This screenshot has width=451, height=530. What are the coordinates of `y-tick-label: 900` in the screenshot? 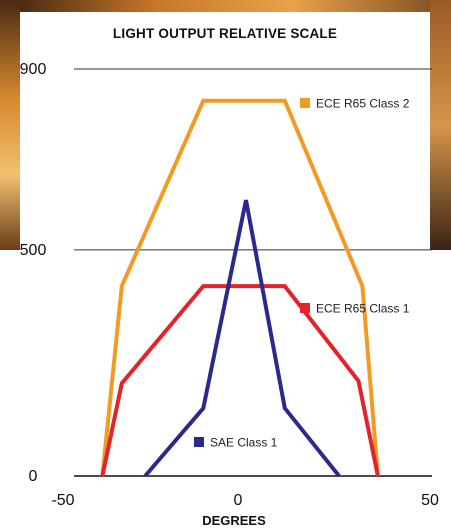 It's located at (33, 69).